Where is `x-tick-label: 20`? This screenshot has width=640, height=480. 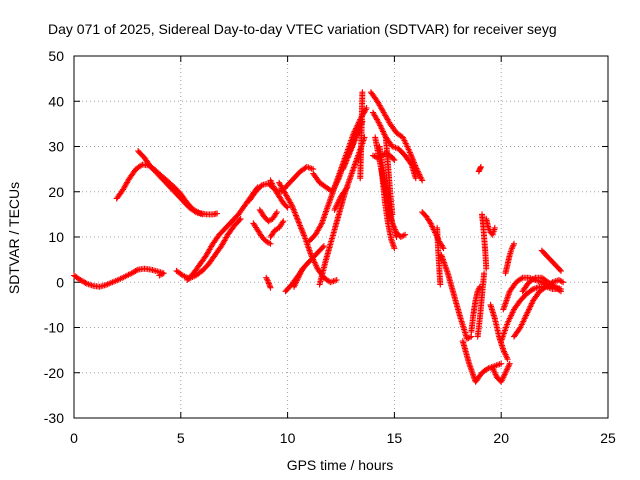
x-tick-label: 20 is located at coordinates (501, 438).